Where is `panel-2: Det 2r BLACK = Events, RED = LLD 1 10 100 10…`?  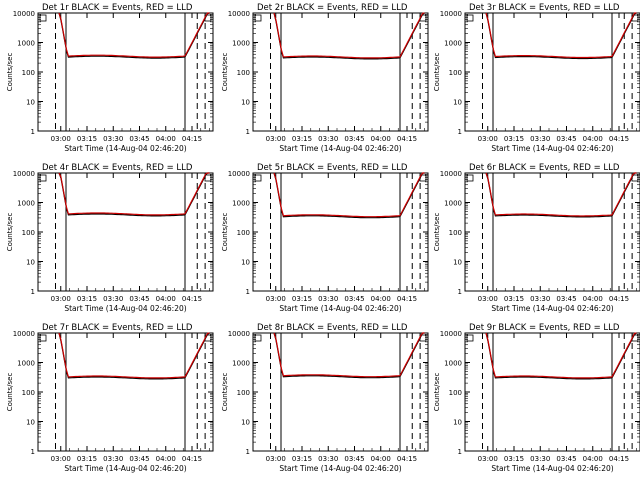 panel-2: Det 2r BLACK = Events, RED = LLD 1 10 100 10… is located at coordinates (325, 78).